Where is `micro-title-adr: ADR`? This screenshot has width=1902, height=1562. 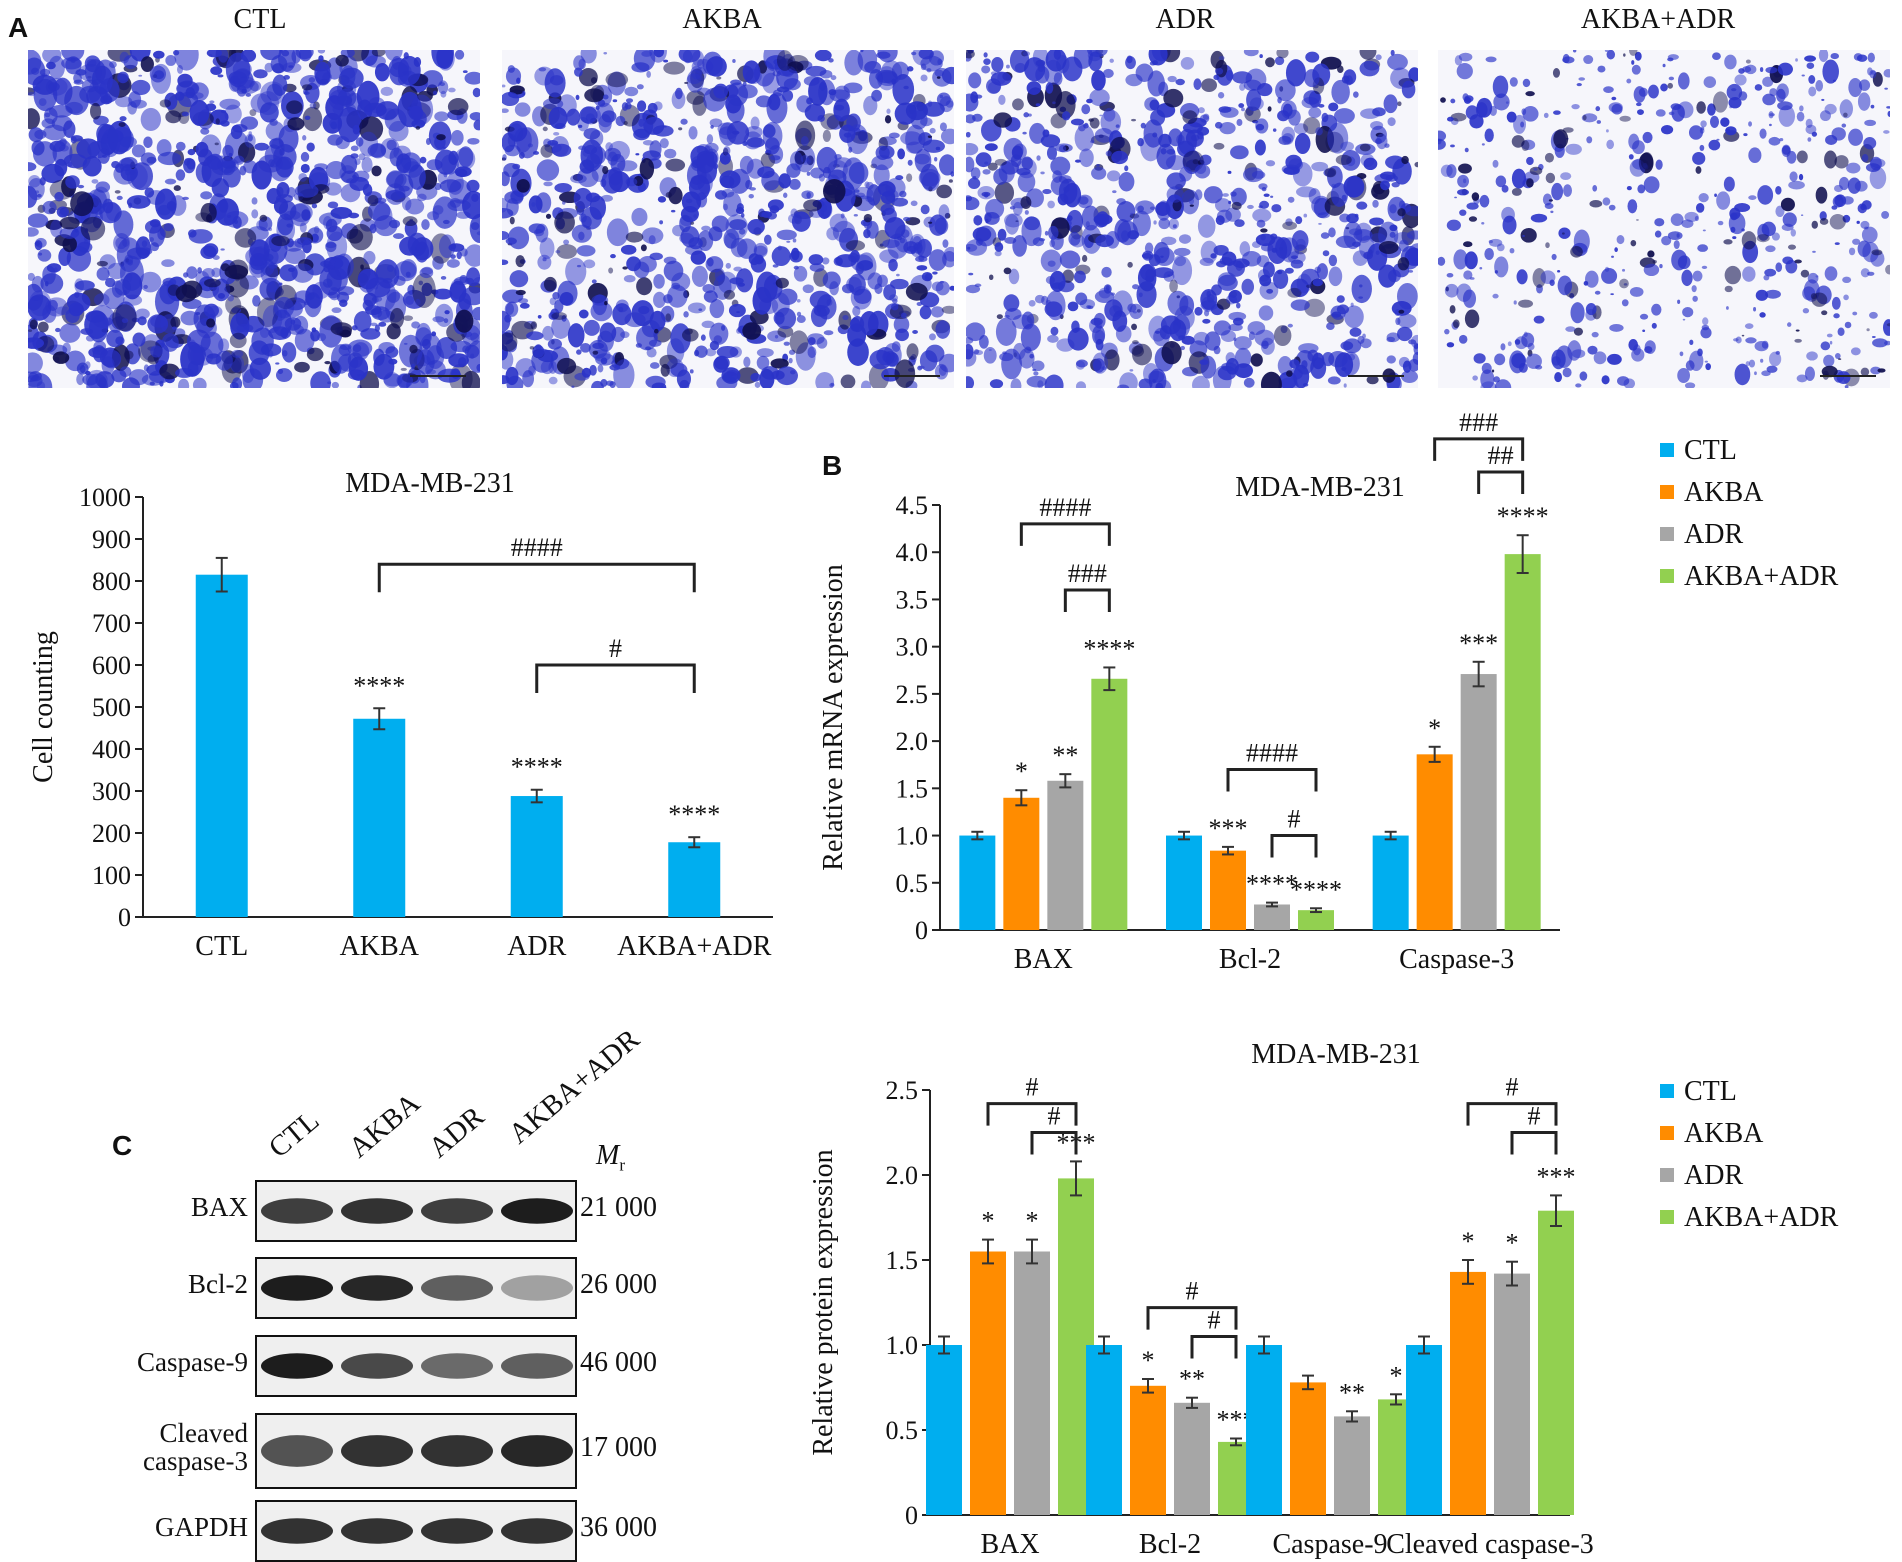
micro-title-adr: ADR is located at coordinates (1185, 19).